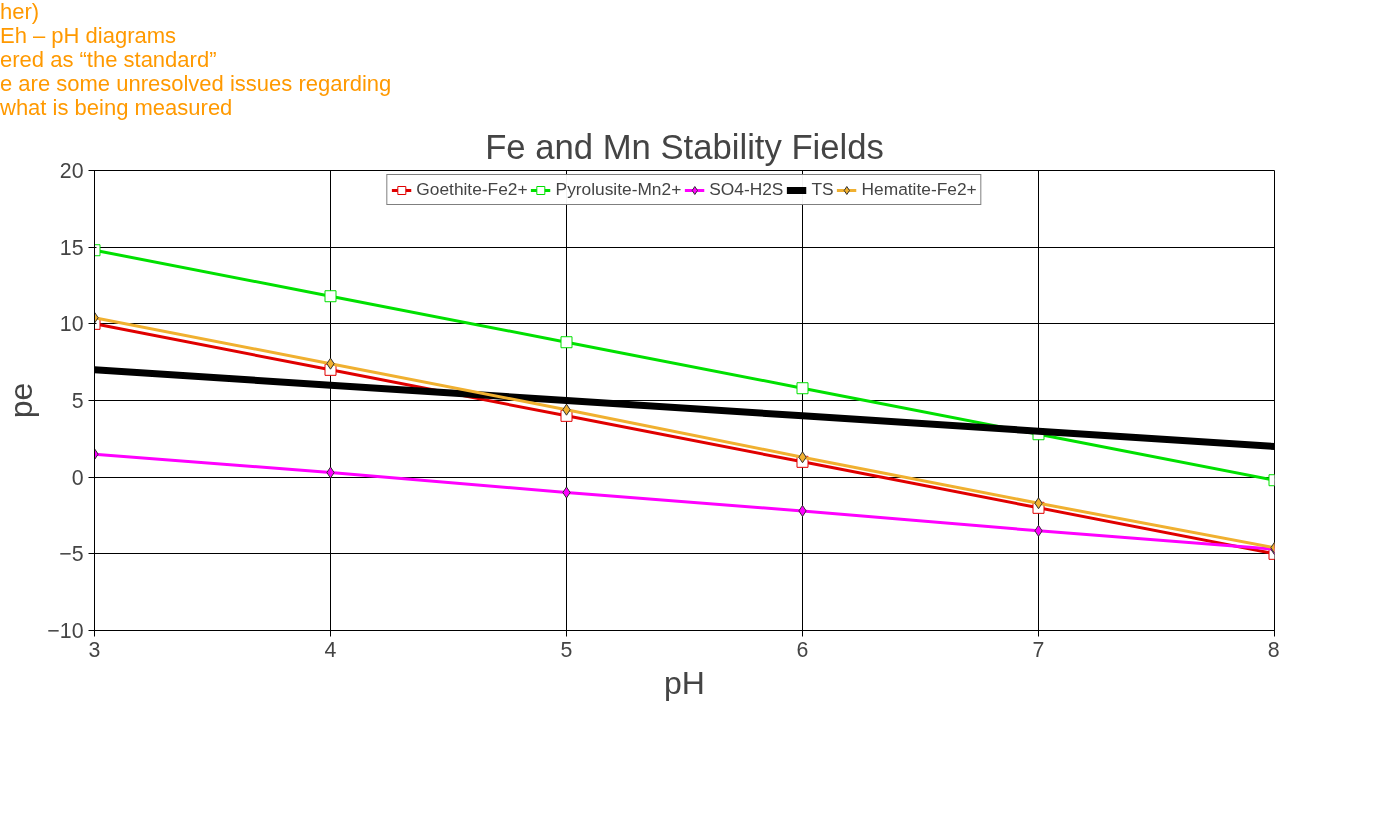 The width and height of the screenshot is (1395, 817). I want to click on text: e are some unresolved issues regarding, so click(196, 83).